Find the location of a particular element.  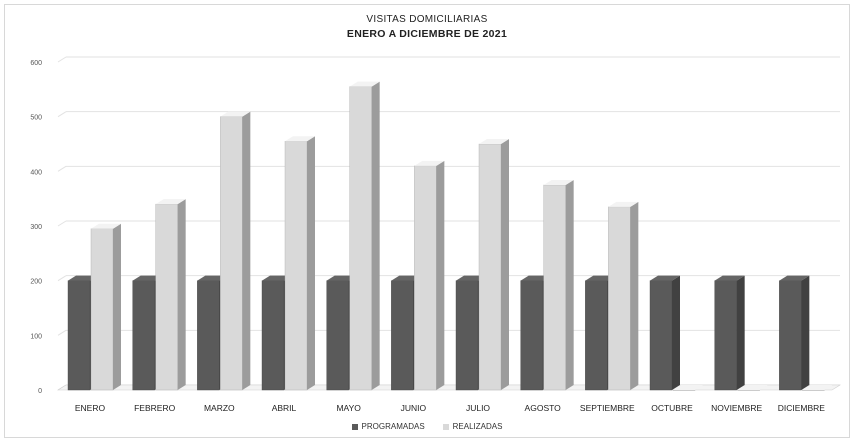

chart-subtitle: ENERO A DICIEMBRE DE 2021 is located at coordinates (427, 34).